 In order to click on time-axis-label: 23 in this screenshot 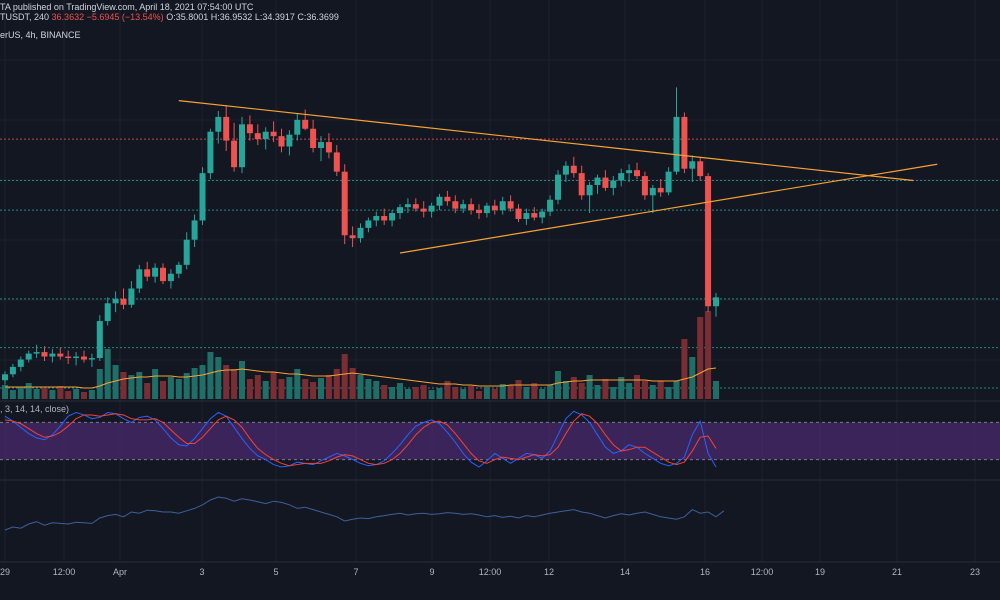, I will do `click(975, 572)`.